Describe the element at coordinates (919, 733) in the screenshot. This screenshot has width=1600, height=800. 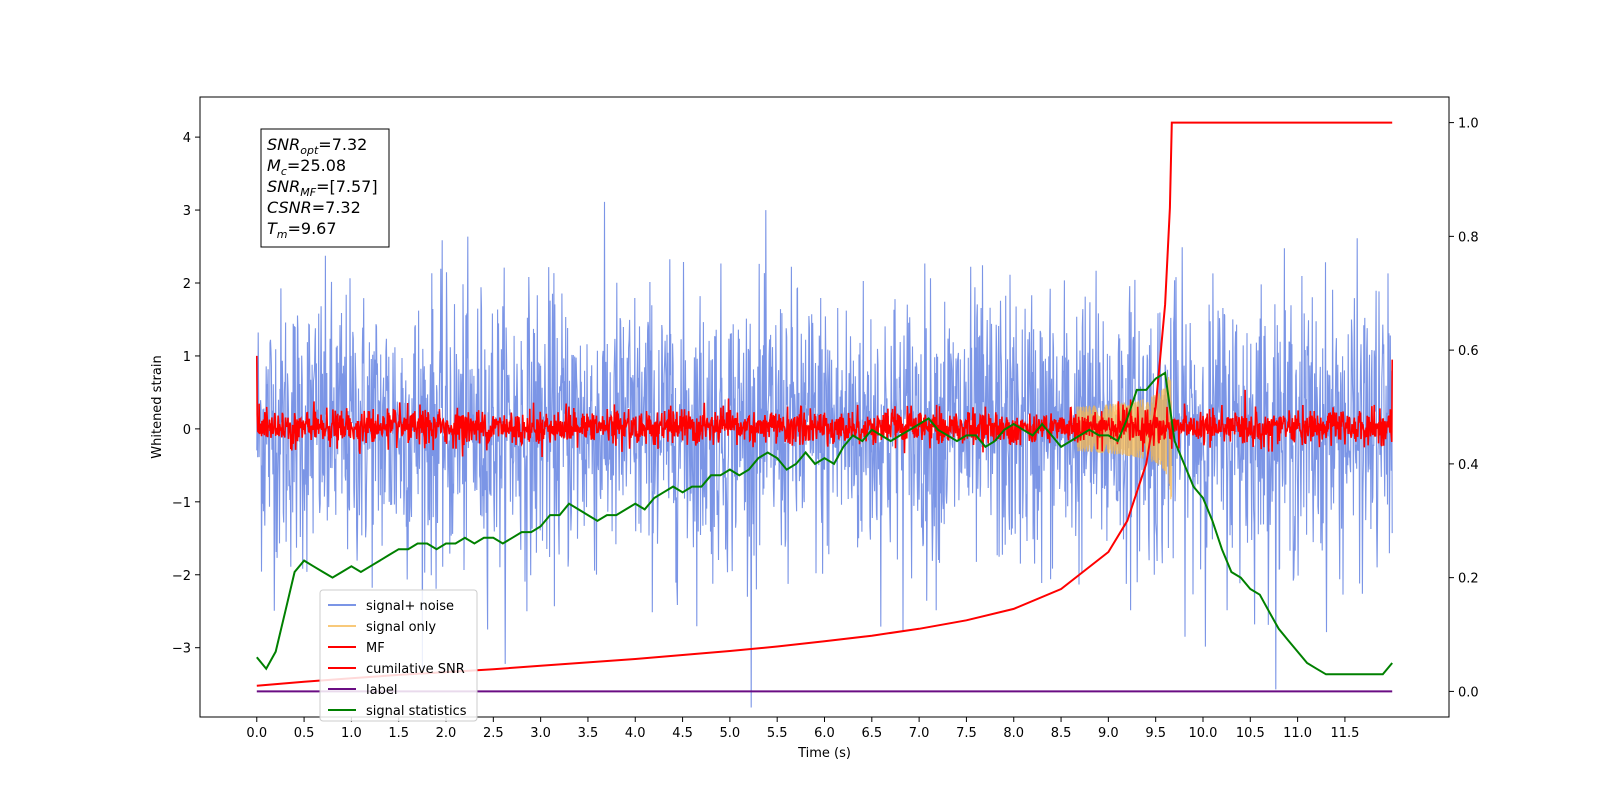
I see `x-tick-label: 7.0` at that location.